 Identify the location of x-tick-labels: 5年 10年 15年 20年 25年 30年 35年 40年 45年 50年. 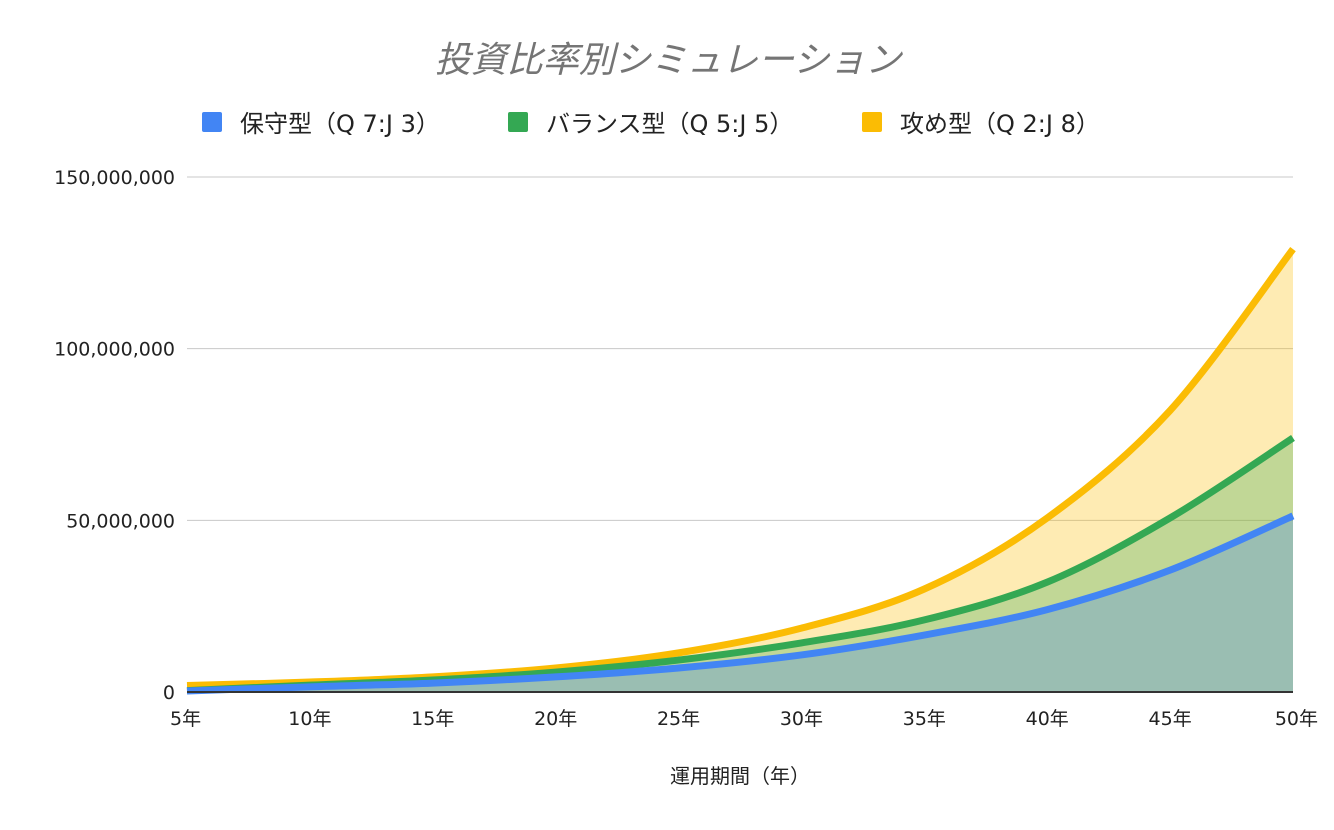
(744, 719).